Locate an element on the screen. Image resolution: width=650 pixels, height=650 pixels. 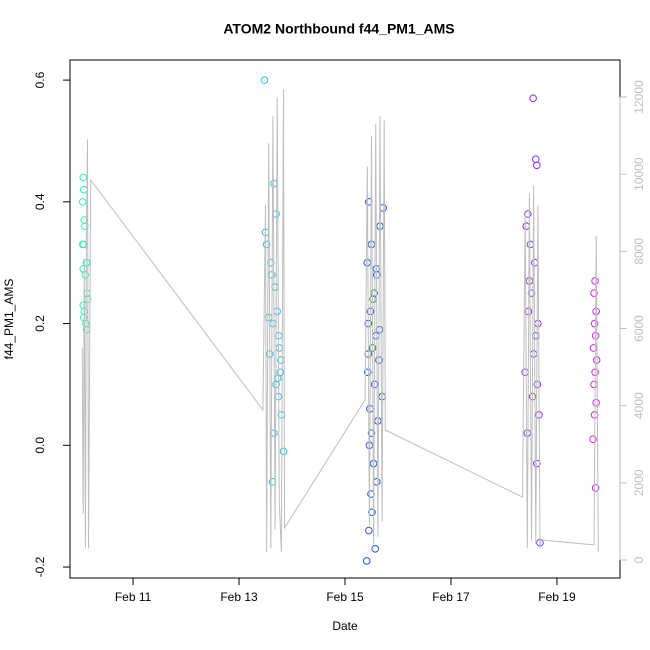
x-tick-label: Feb 11 is located at coordinates (133, 597).